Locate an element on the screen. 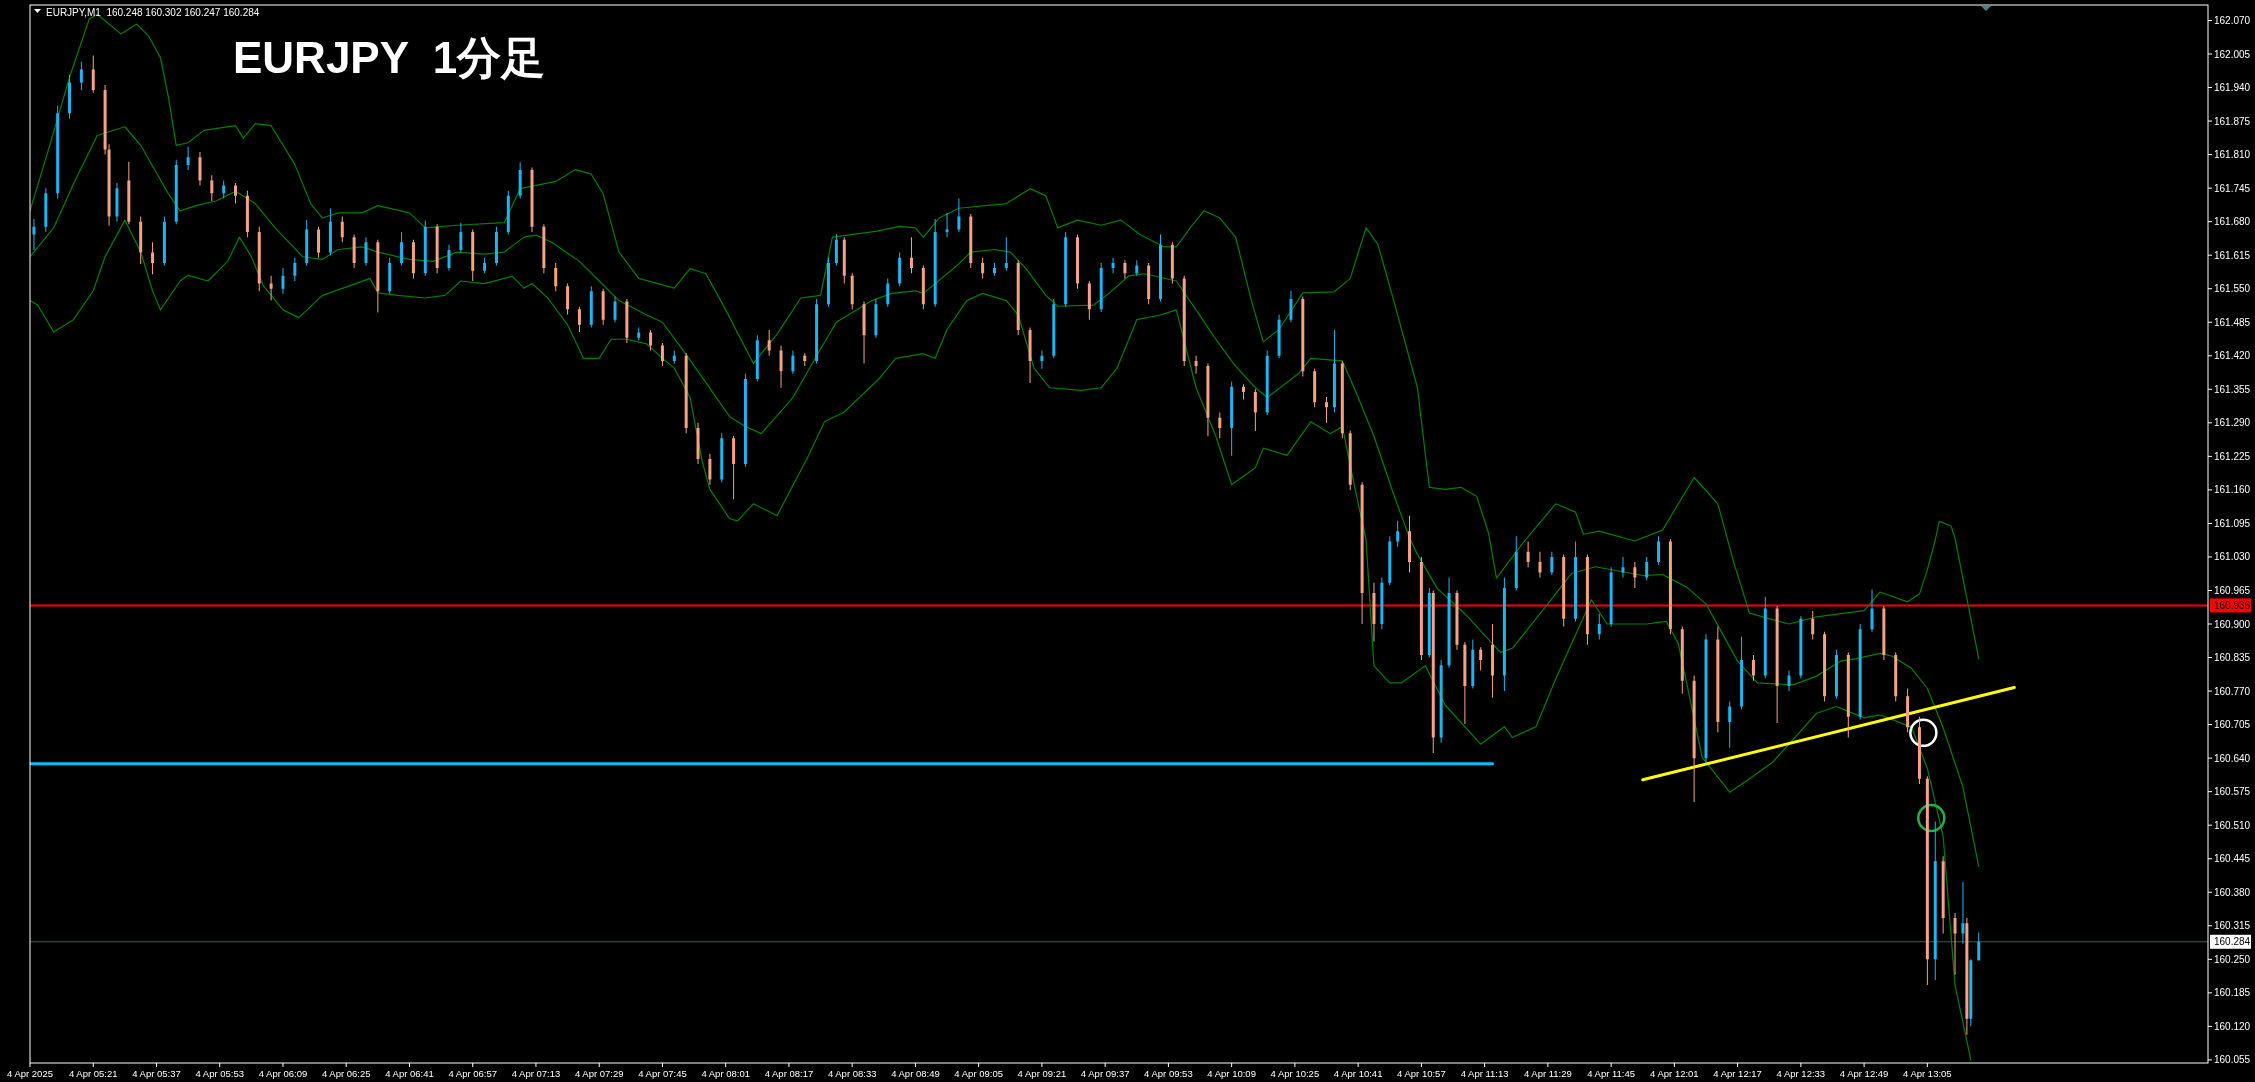 The image size is (2255, 1082). y-tick-label: 161.485 is located at coordinates (2232, 322).